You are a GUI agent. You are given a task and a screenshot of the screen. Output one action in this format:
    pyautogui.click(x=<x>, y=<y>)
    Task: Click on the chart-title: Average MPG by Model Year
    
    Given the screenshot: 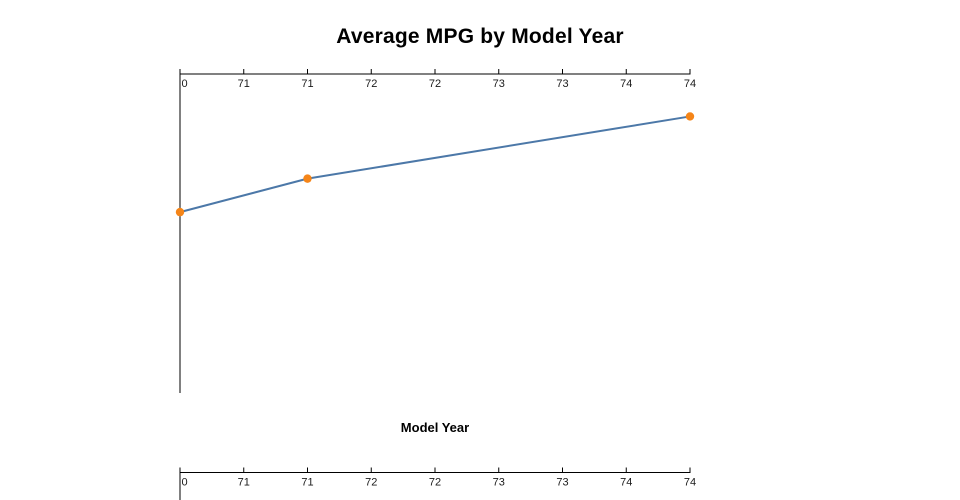 What is the action you would take?
    pyautogui.click(x=480, y=36)
    